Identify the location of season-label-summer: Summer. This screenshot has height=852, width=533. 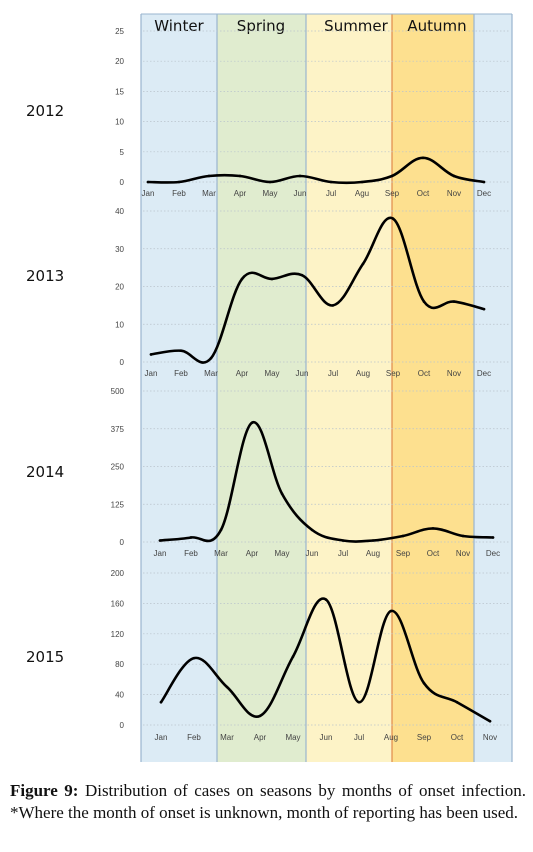
(356, 26).